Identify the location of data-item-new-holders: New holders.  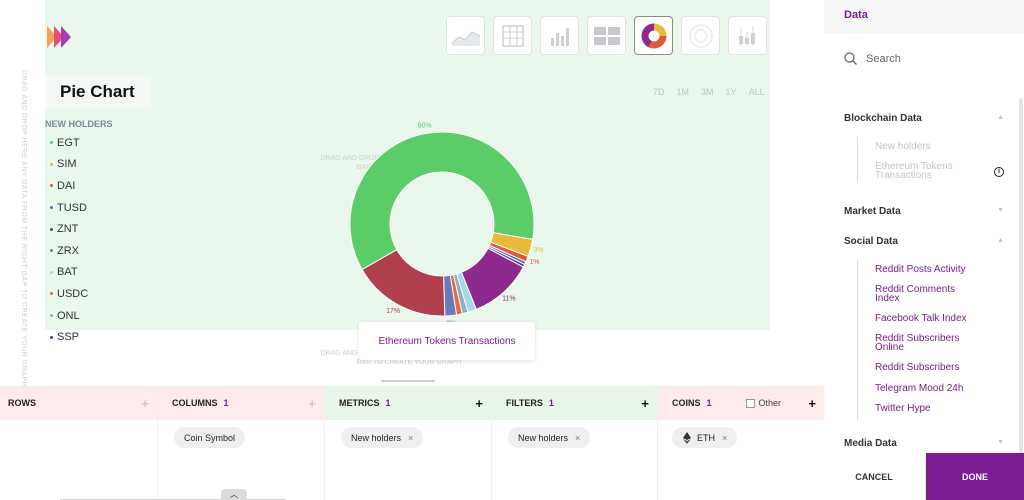
(903, 146).